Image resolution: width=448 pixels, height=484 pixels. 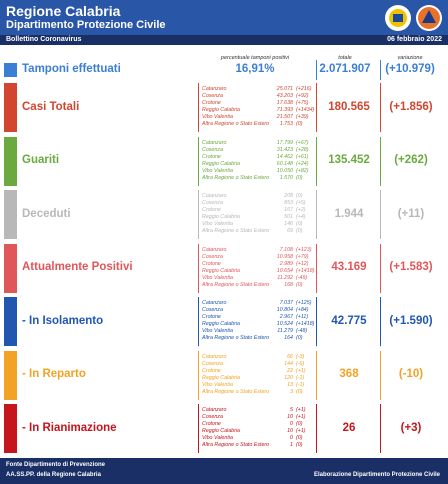 I want to click on change: (+1.590), so click(x=411, y=320).